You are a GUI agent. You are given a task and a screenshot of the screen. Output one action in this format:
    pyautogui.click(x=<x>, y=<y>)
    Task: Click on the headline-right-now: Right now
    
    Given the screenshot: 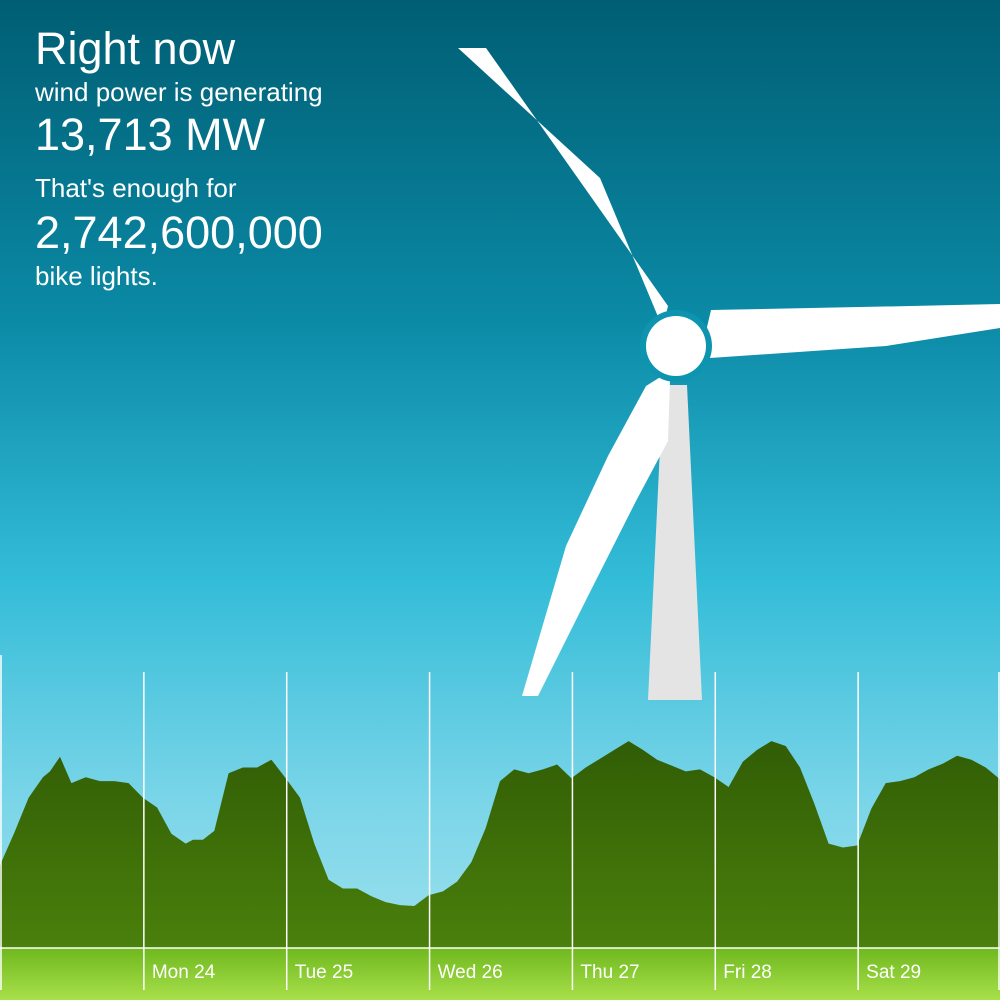 What is the action you would take?
    pyautogui.click(x=135, y=48)
    